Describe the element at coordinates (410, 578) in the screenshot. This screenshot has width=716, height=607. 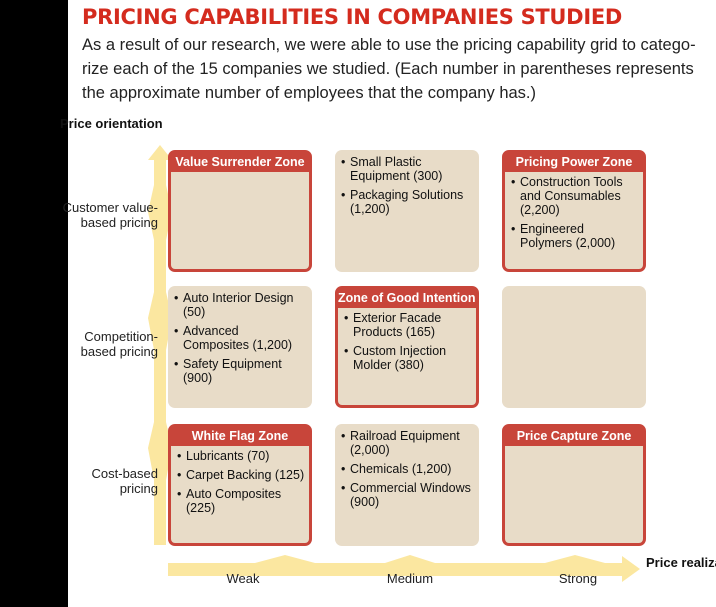
I see `column-label-medium: Medium` at that location.